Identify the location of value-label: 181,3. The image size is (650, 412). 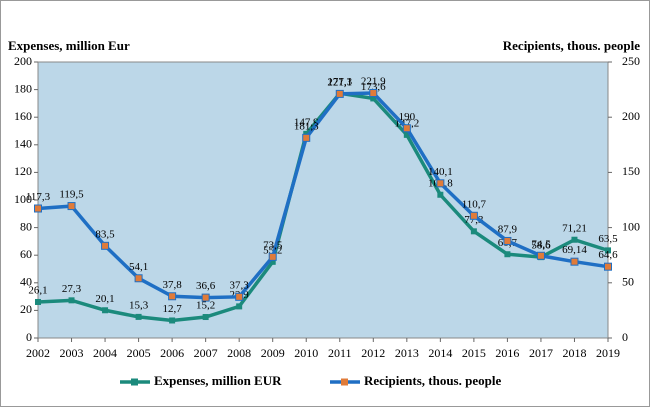
(306, 126).